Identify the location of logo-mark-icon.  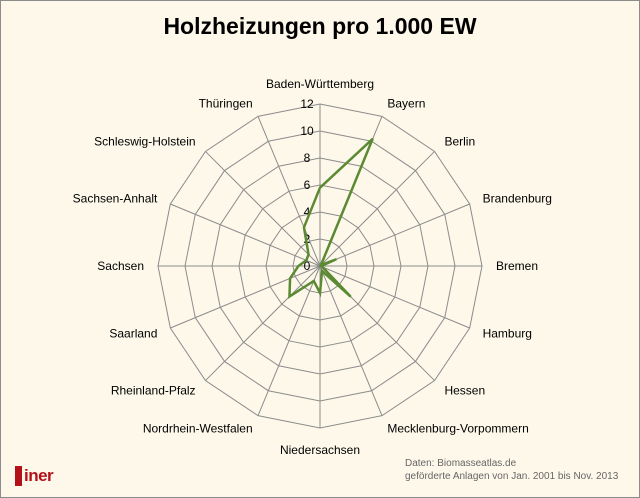
(18, 476).